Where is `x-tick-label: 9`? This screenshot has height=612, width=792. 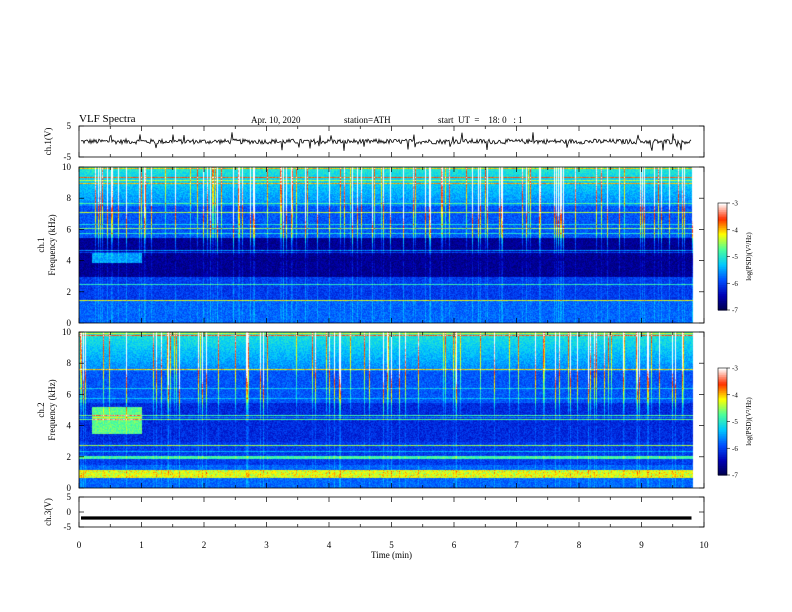 x-tick-label: 9 is located at coordinates (641, 545).